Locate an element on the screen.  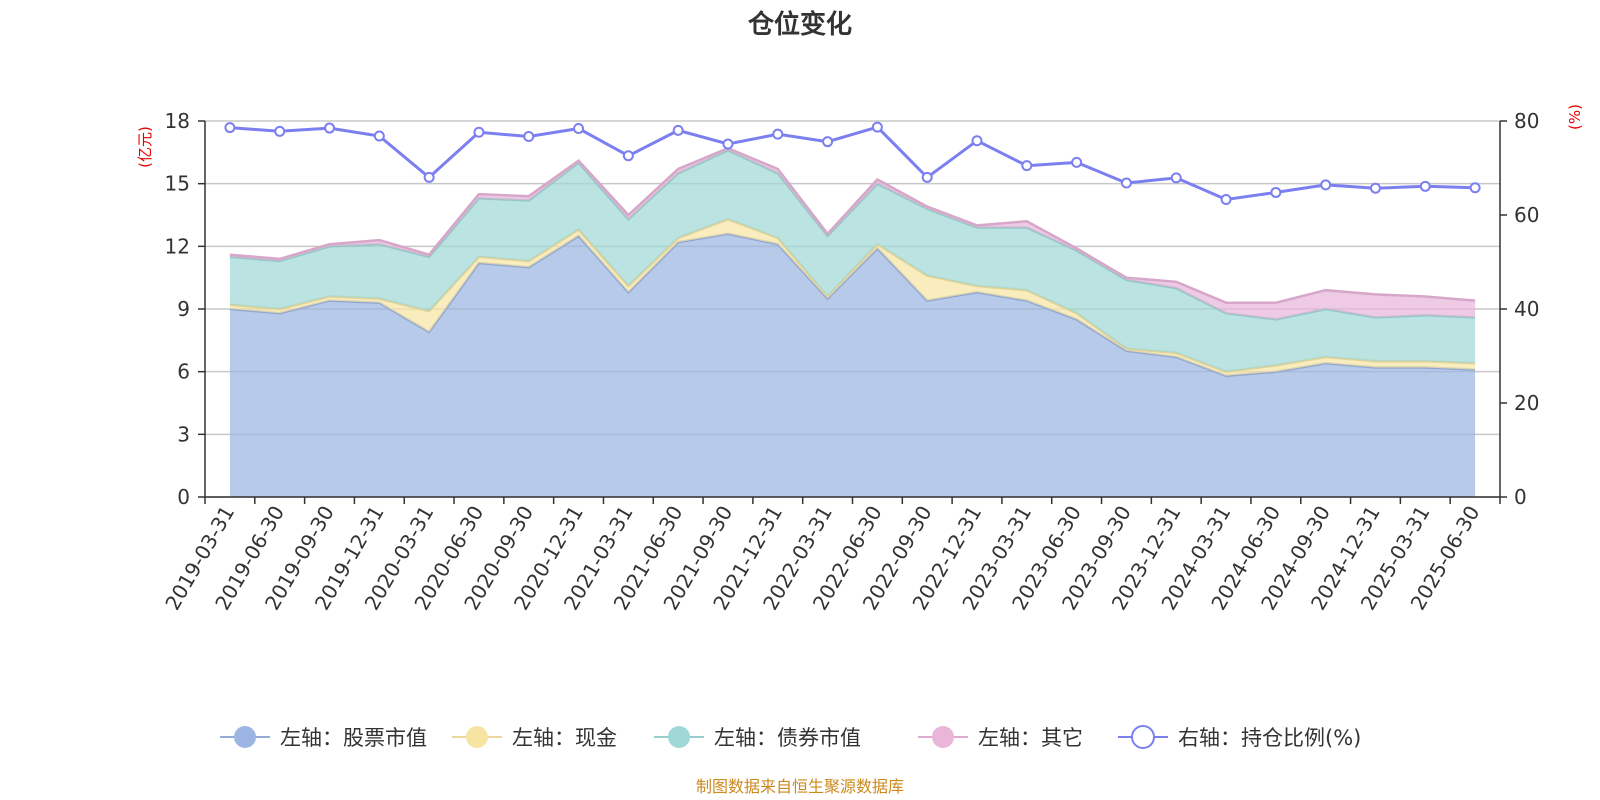
left-tick-label: 18 is located at coordinates (177, 121).